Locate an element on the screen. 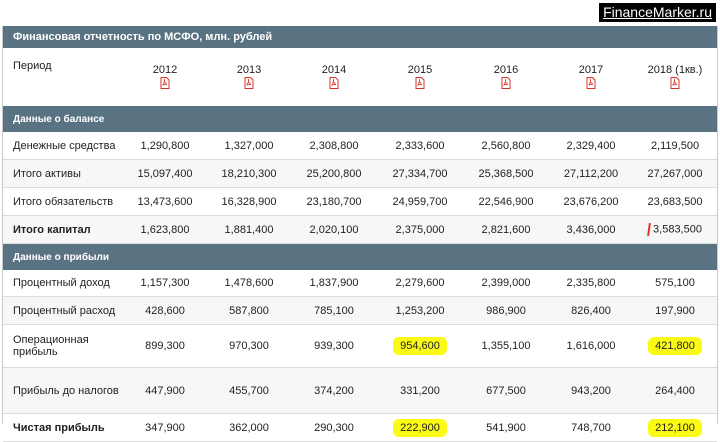 Image resolution: width=720 pixels, height=442 pixels. table-cell: 25,200,800 is located at coordinates (334, 173).